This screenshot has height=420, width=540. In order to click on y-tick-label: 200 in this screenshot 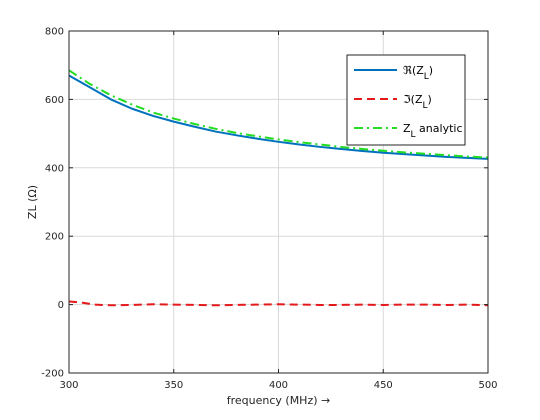, I will do `click(54, 237)`.